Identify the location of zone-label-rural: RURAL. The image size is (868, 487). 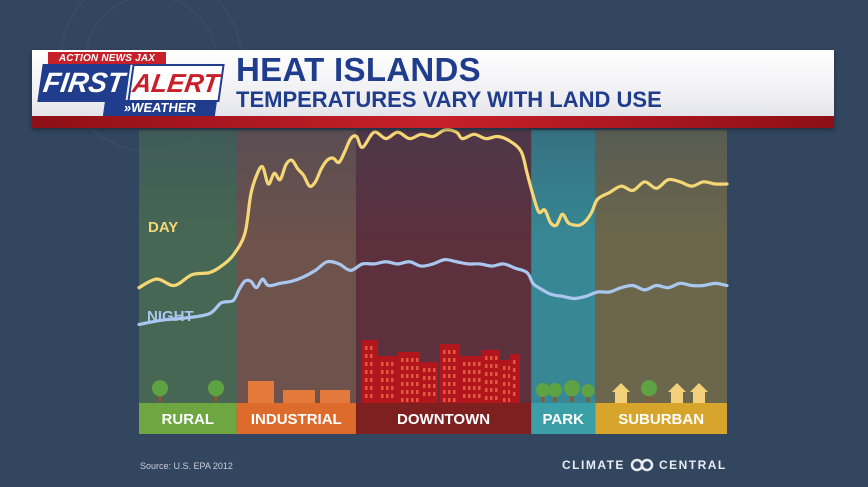
(188, 419).